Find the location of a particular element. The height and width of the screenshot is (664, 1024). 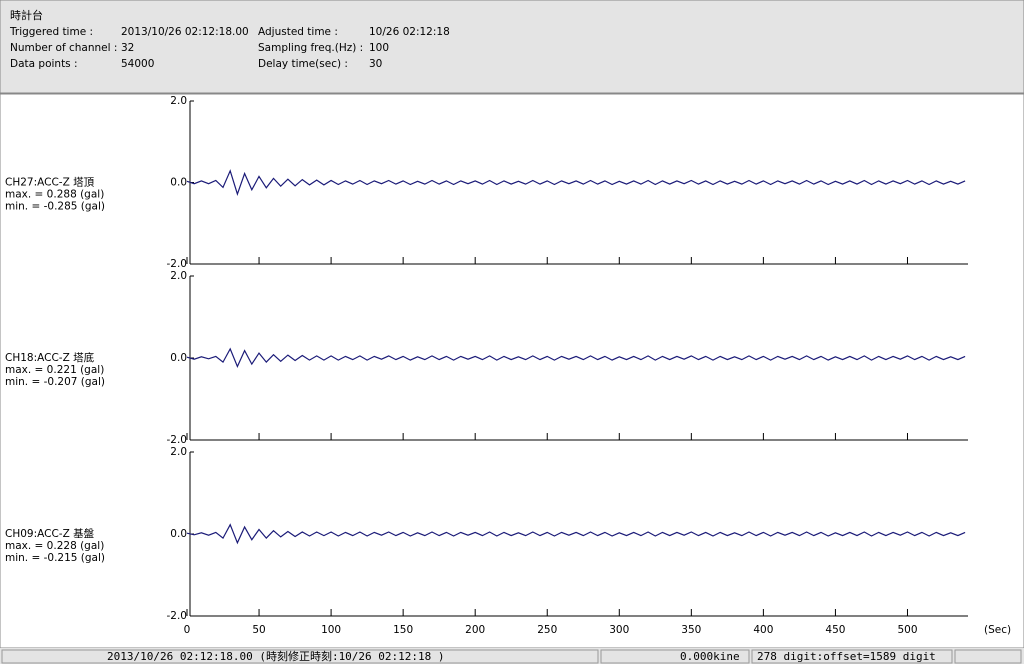

field-label: Adjusted time : is located at coordinates (298, 32).